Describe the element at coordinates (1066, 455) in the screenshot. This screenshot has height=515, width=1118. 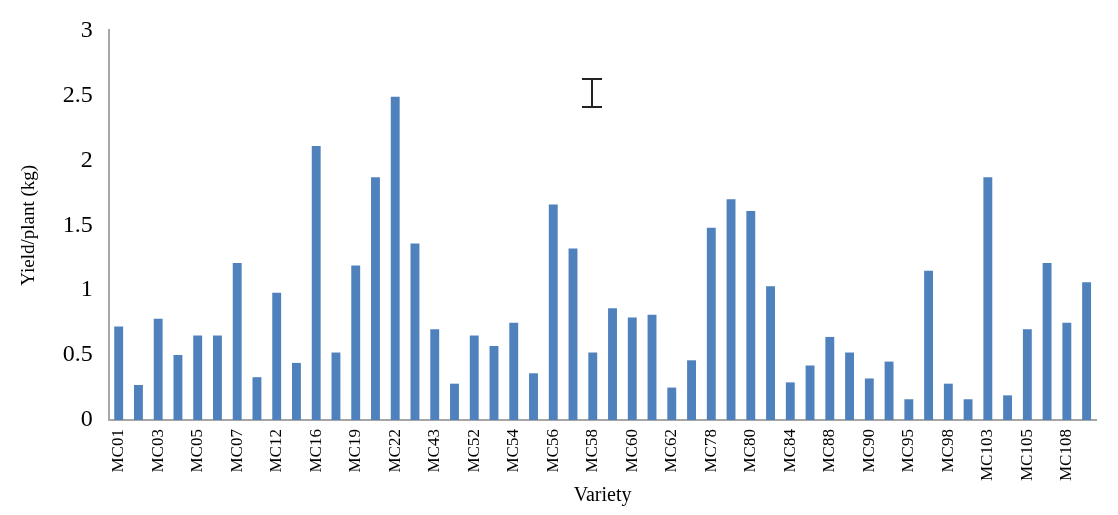
I see `x-tick-label: MC108` at that location.